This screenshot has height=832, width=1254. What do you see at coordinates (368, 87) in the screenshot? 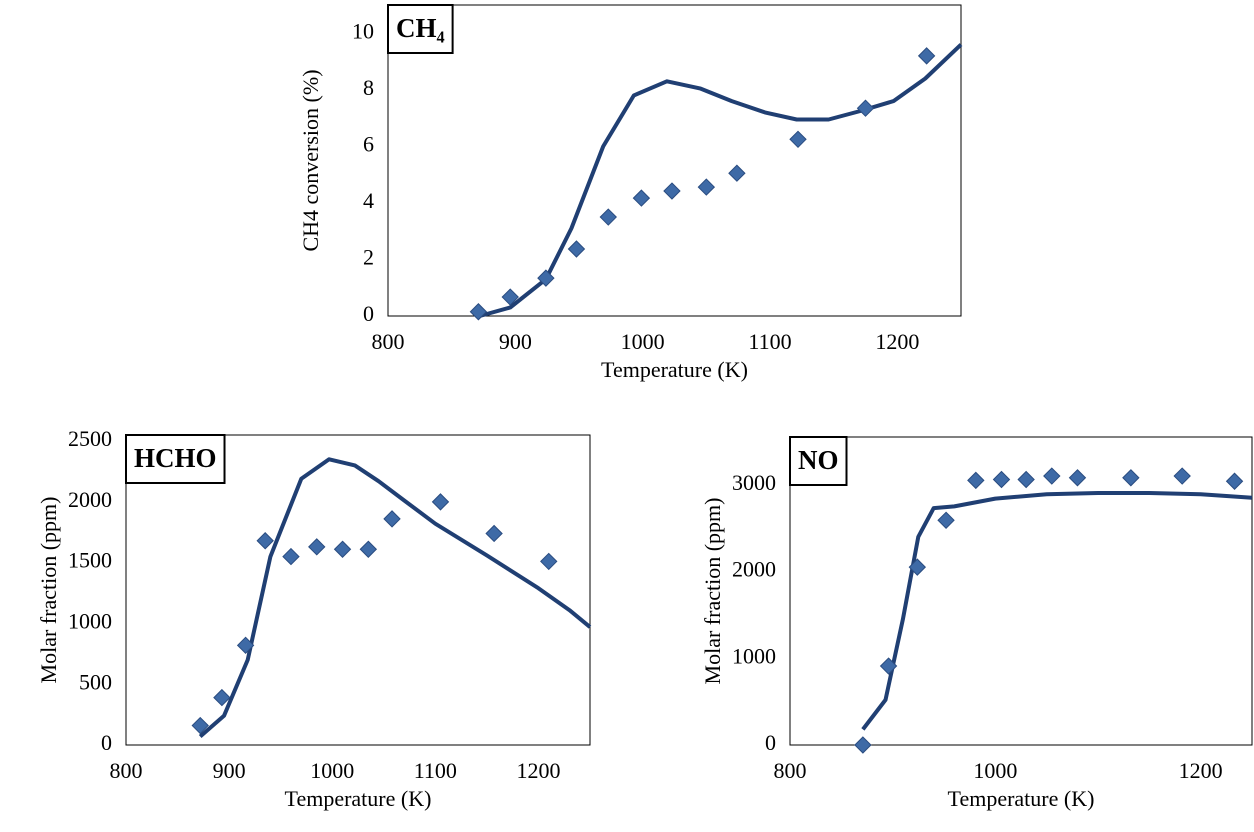
I see `y-tick-label: 8` at bounding box center [368, 87].